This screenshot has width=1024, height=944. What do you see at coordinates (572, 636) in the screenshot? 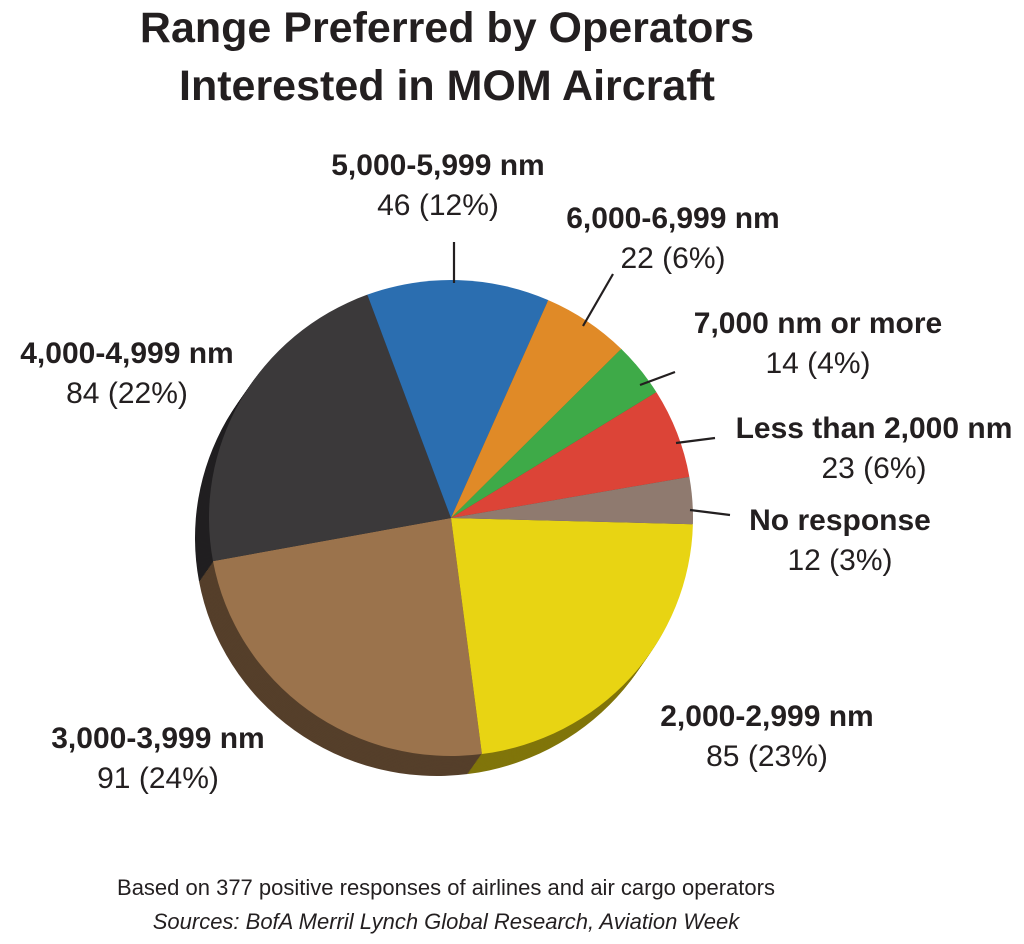
I see `pie-slice-2-000-2-999-nm` at bounding box center [572, 636].